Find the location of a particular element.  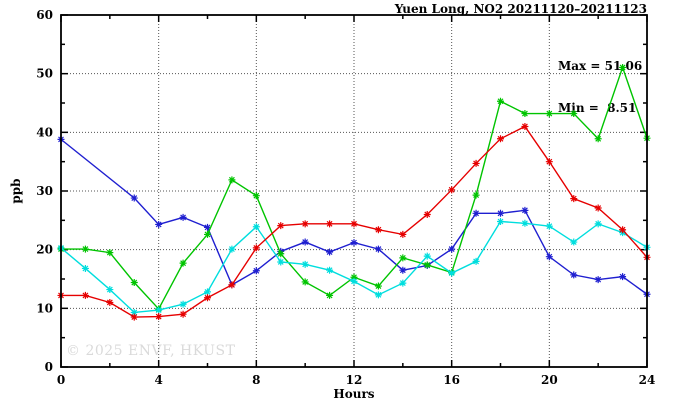

x-tick-label: 4 is located at coordinates (158, 380).